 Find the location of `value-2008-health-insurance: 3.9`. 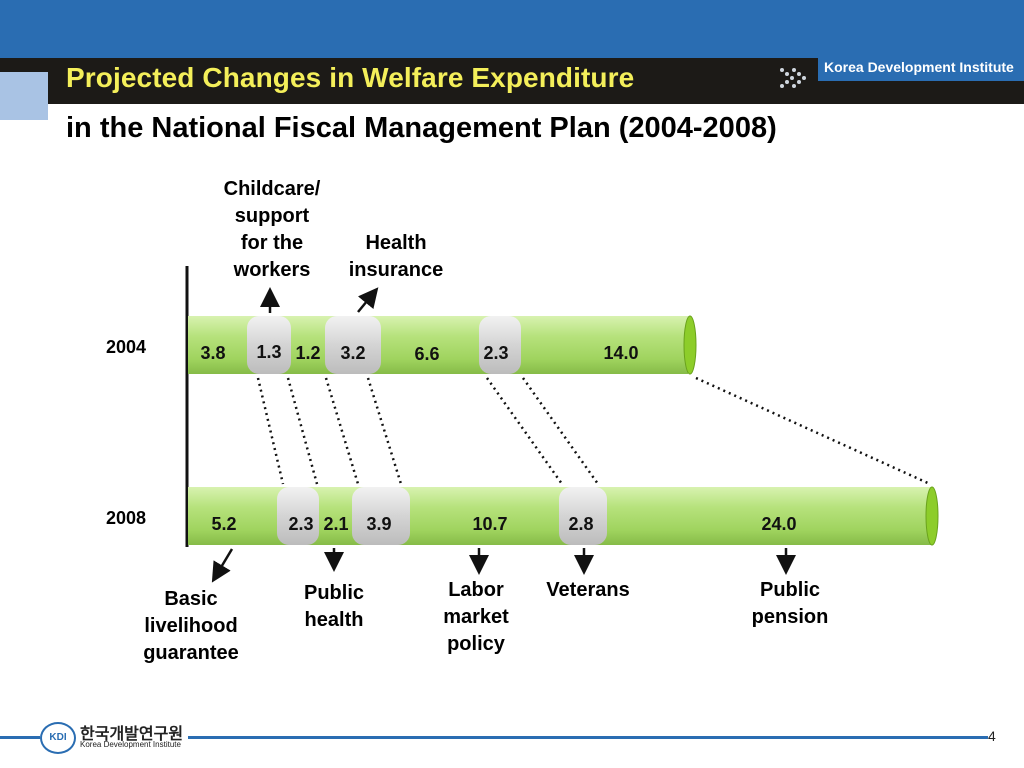

value-2008-health-insurance: 3.9 is located at coordinates (378, 524).